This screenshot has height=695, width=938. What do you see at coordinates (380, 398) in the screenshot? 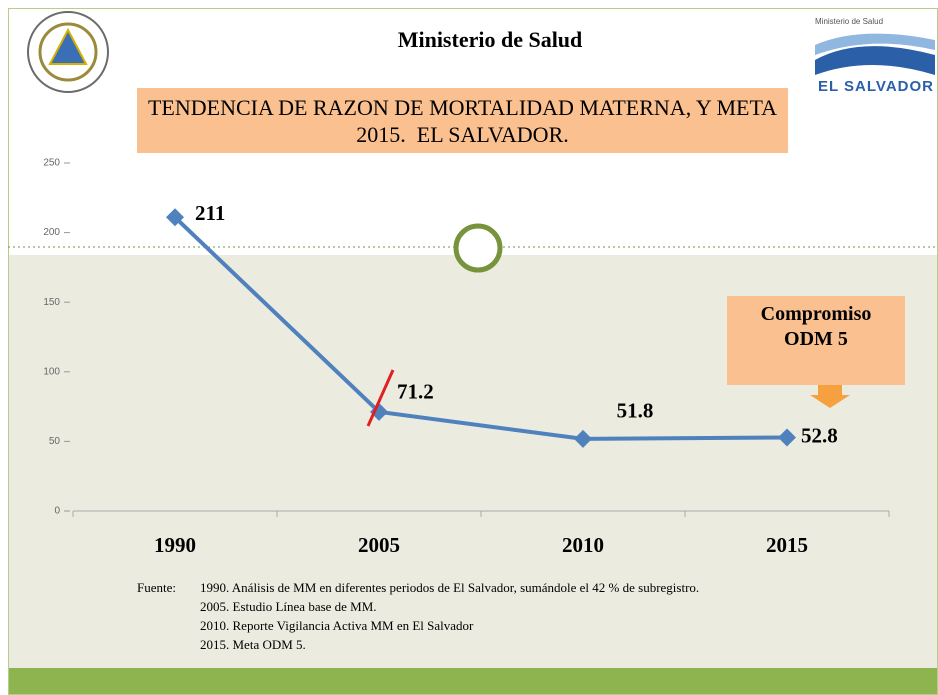
I see `red-slash` at bounding box center [380, 398].